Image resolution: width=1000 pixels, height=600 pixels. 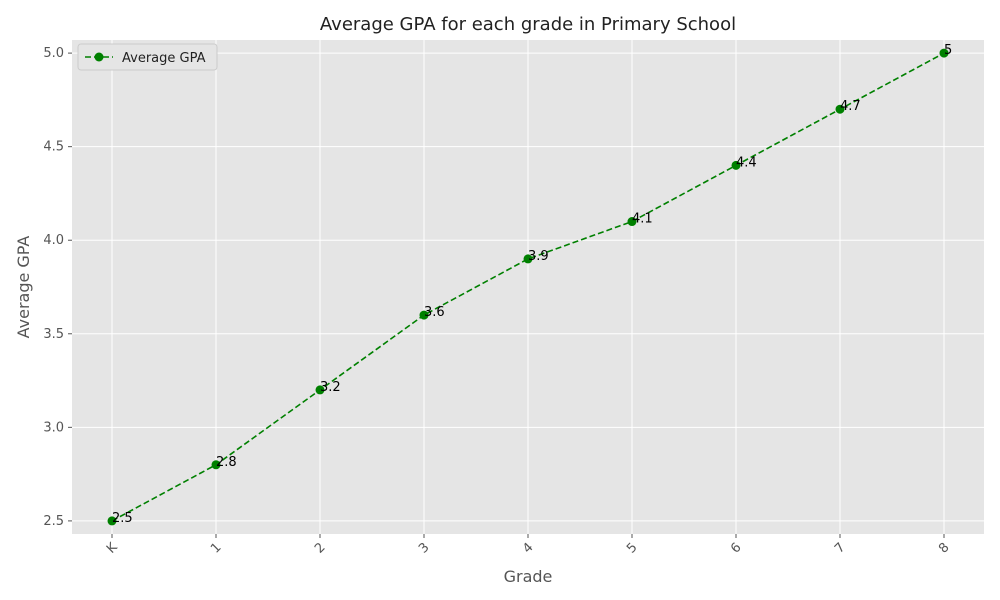 What do you see at coordinates (330, 387) in the screenshot?
I see `data-label: 3.2` at bounding box center [330, 387].